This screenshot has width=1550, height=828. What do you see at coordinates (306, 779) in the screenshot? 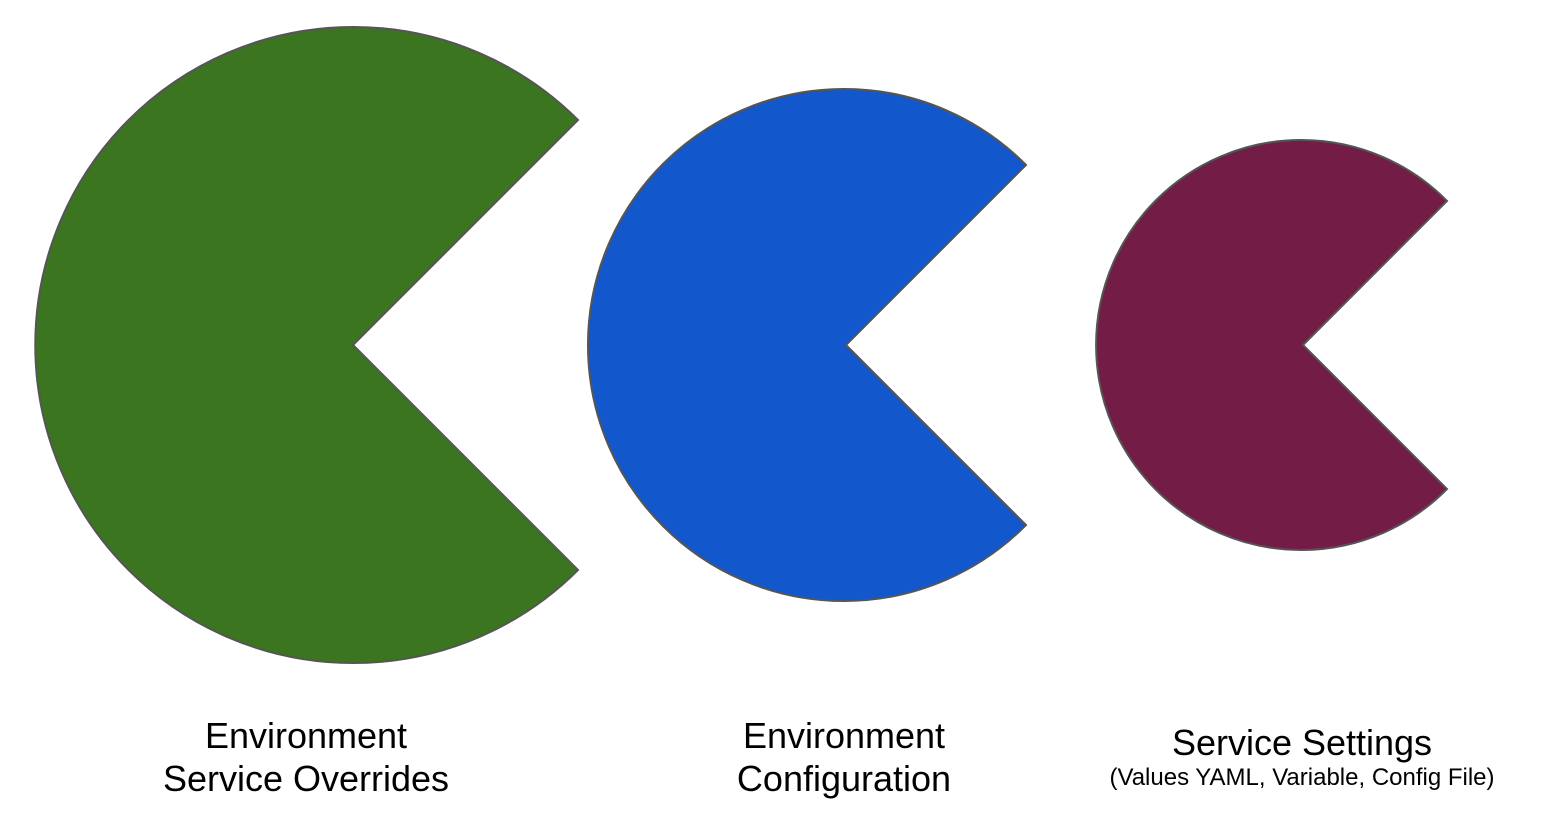
I see `label-line: Service Overrides` at bounding box center [306, 779].